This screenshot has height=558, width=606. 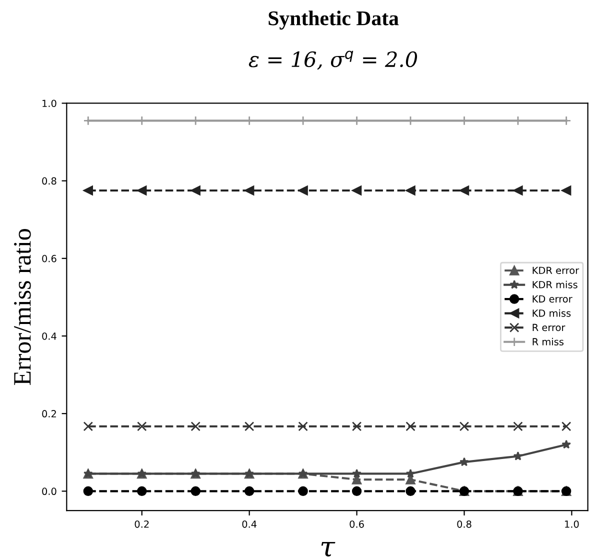 What do you see at coordinates (333, 60) in the screenshot?
I see `chart-subtitle: ε = 16, σ$^{q}$ = 2.0` at bounding box center [333, 60].